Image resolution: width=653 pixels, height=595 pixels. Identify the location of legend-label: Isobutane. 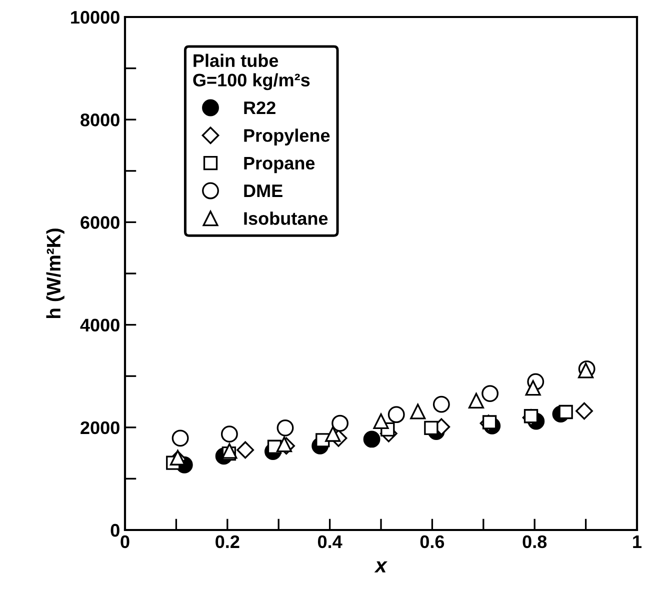
(286, 218).